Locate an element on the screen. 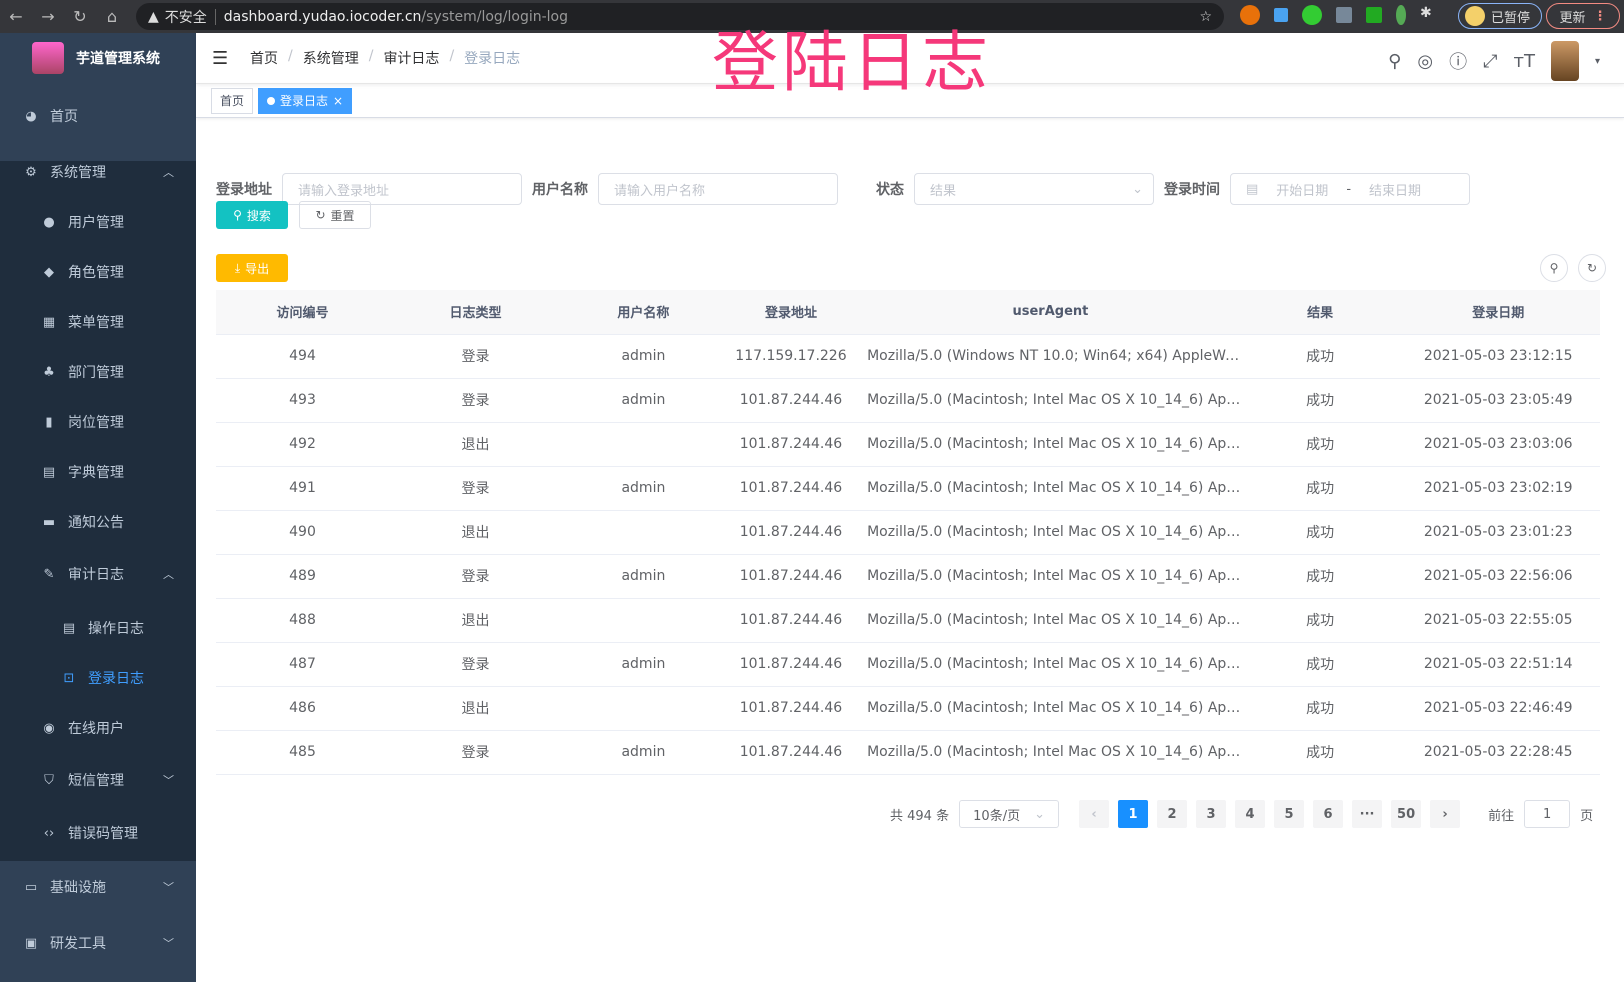 Image resolution: width=1624 pixels, height=982 pixels. reload-icon: ↻ is located at coordinates (80, 16).